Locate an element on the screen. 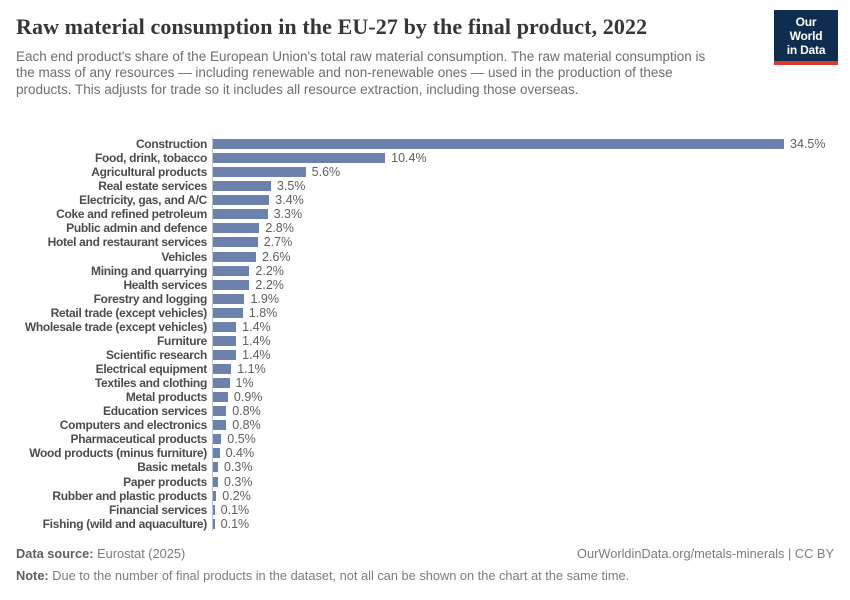  value-label: 0.3% is located at coordinates (238, 467).